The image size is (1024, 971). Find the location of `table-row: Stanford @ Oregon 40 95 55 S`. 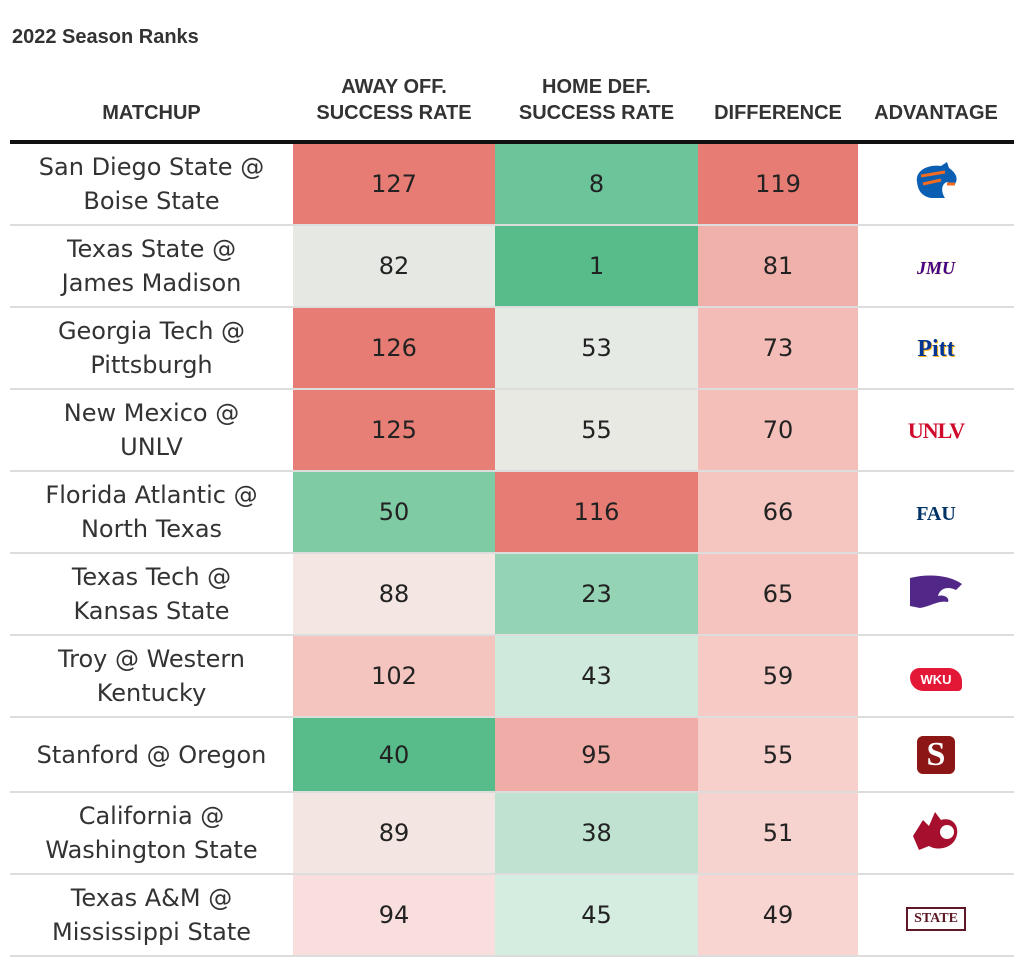

table-row: Stanford @ Oregon 40 95 55 S is located at coordinates (512, 755).